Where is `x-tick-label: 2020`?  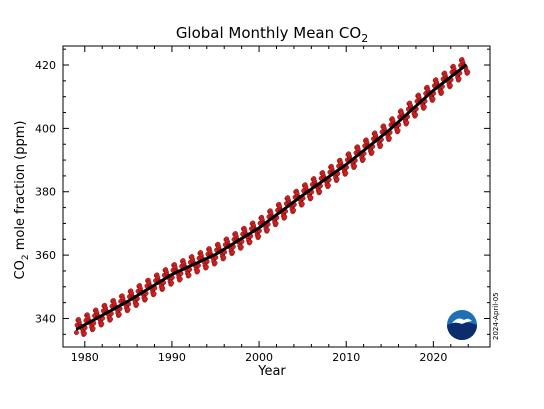
x-tick-label: 2020 is located at coordinates (433, 357).